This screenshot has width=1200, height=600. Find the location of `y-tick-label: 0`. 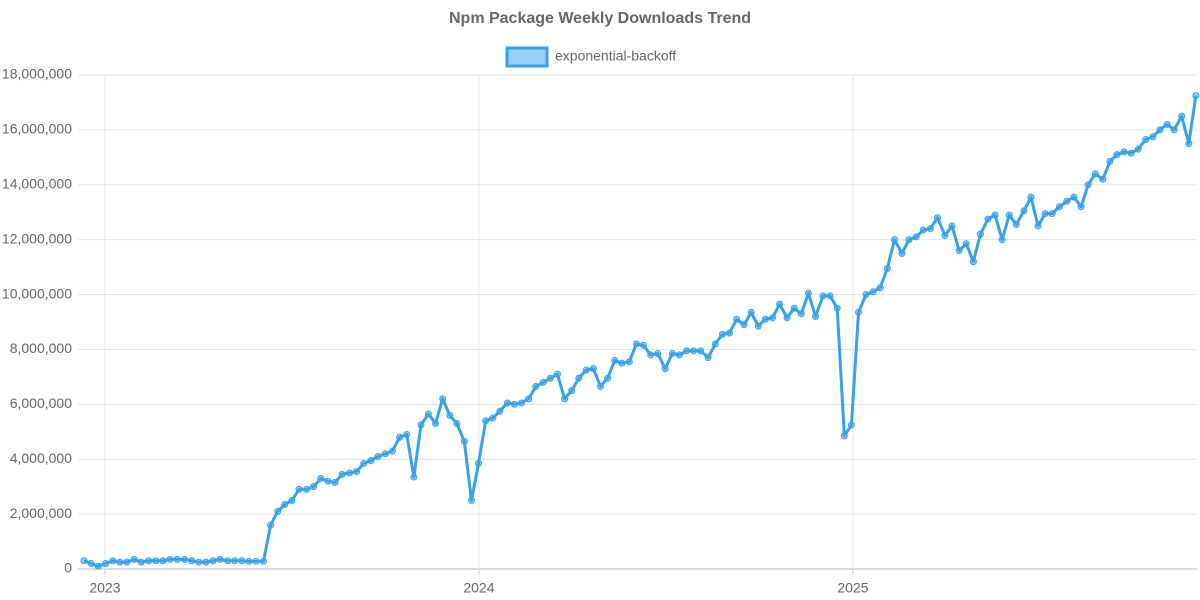

y-tick-label: 0 is located at coordinates (68, 568).